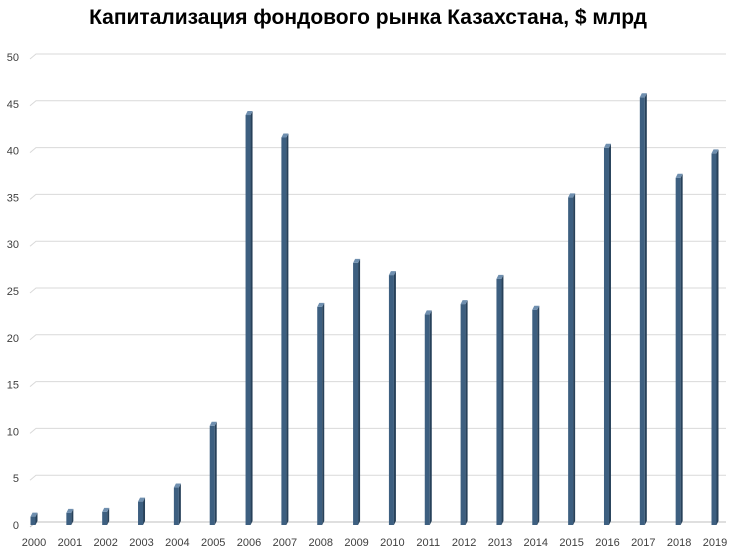  What do you see at coordinates (392, 543) in the screenshot?
I see `x-tick-label: 2010` at bounding box center [392, 543].